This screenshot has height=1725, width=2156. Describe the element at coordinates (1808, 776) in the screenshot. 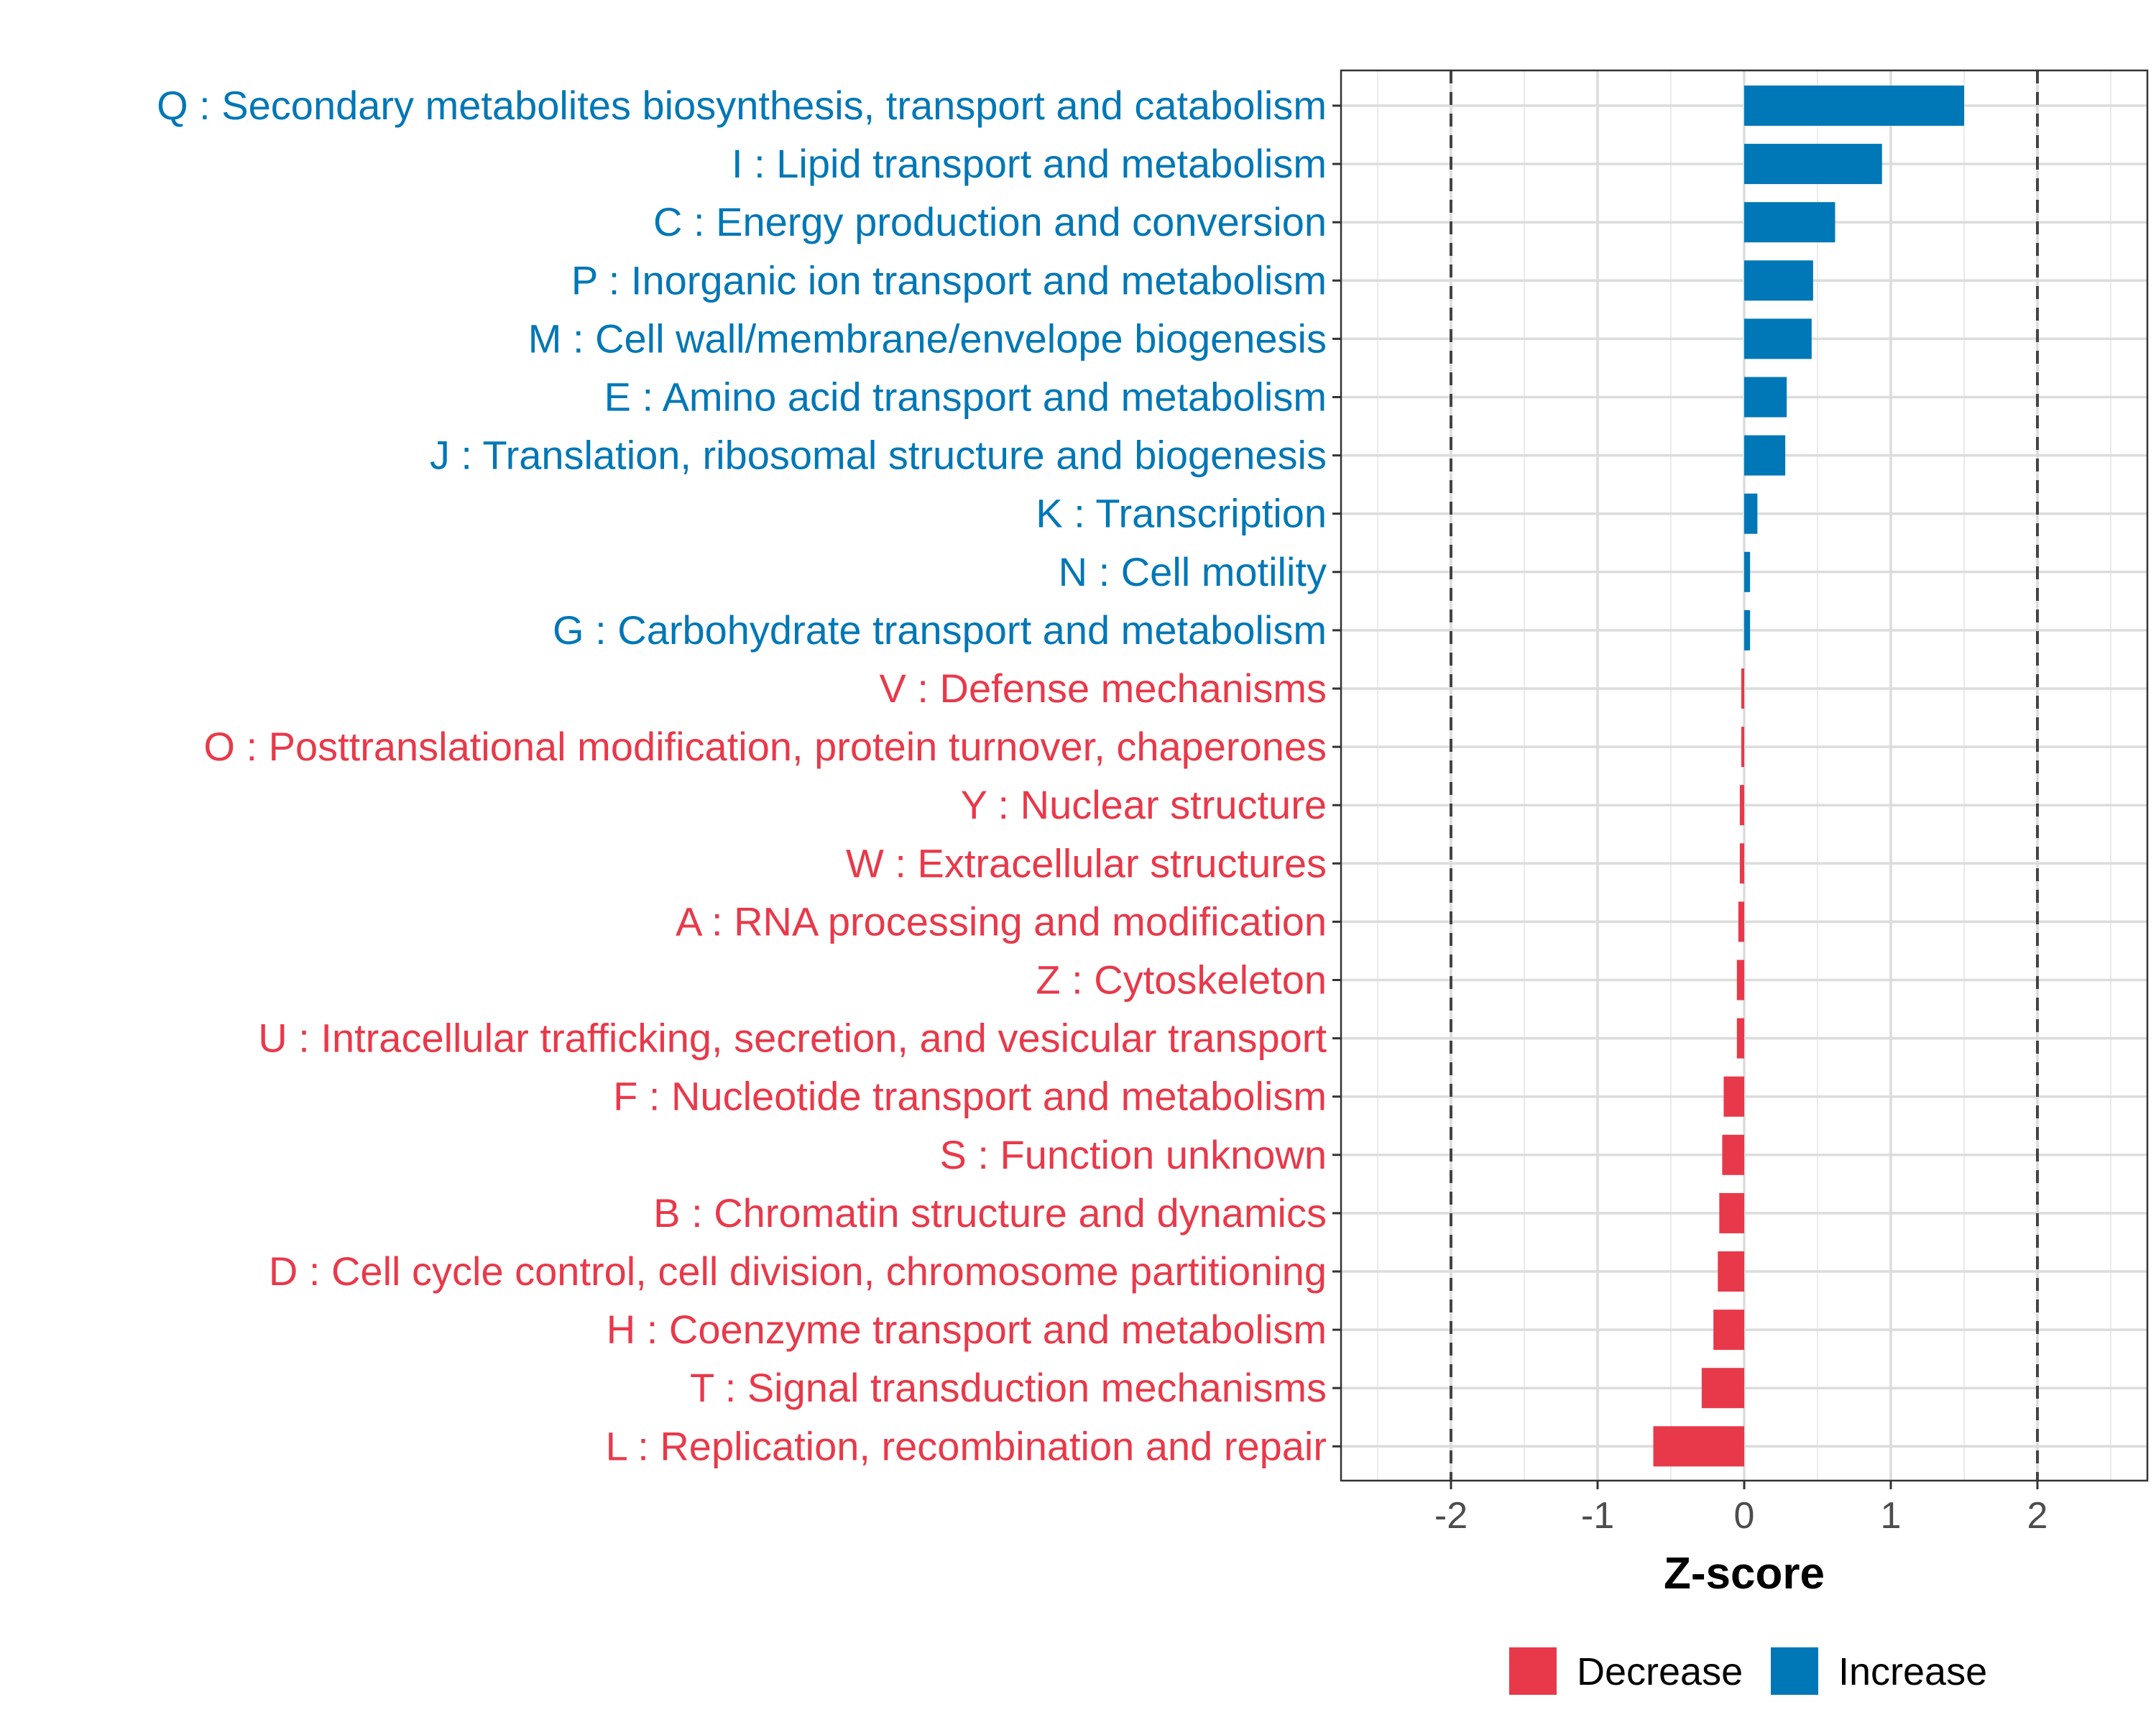

I see `bars` at that location.